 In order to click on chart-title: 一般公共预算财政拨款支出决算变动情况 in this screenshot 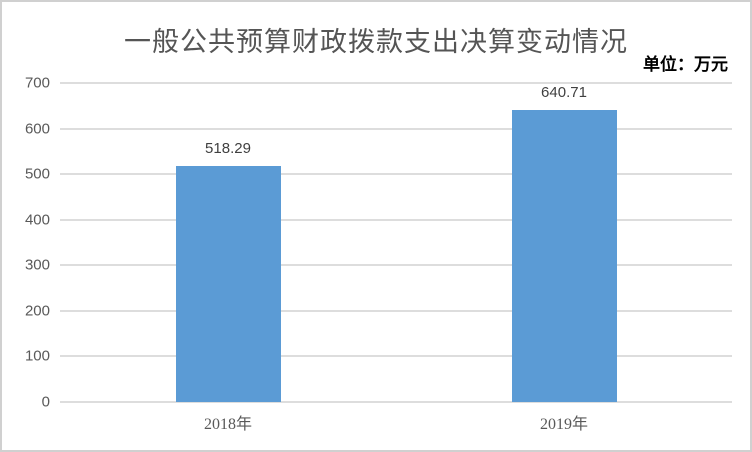, I will do `click(376, 42)`.